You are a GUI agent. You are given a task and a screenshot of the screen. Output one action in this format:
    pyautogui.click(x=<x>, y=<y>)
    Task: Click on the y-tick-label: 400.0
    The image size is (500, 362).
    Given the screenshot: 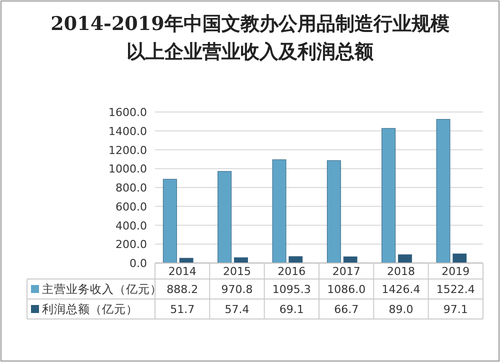 What is the action you would take?
    pyautogui.click(x=131, y=225)
    